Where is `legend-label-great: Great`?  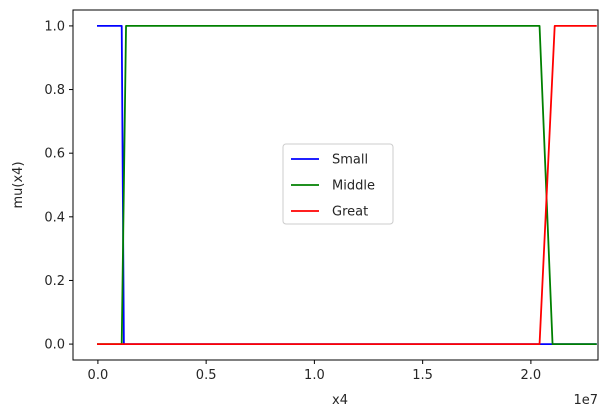 legend-label-great: Great is located at coordinates (350, 212).